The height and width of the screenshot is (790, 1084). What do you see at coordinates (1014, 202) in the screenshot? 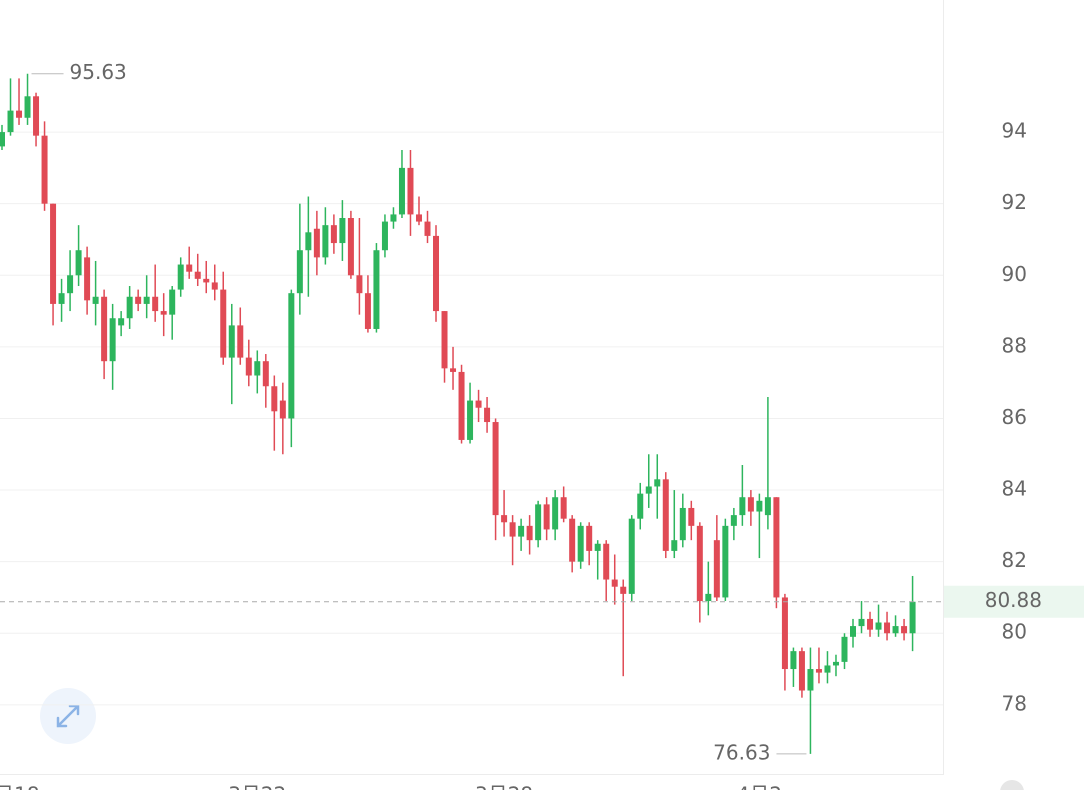
I see `y-tick-label: 92` at bounding box center [1014, 202].